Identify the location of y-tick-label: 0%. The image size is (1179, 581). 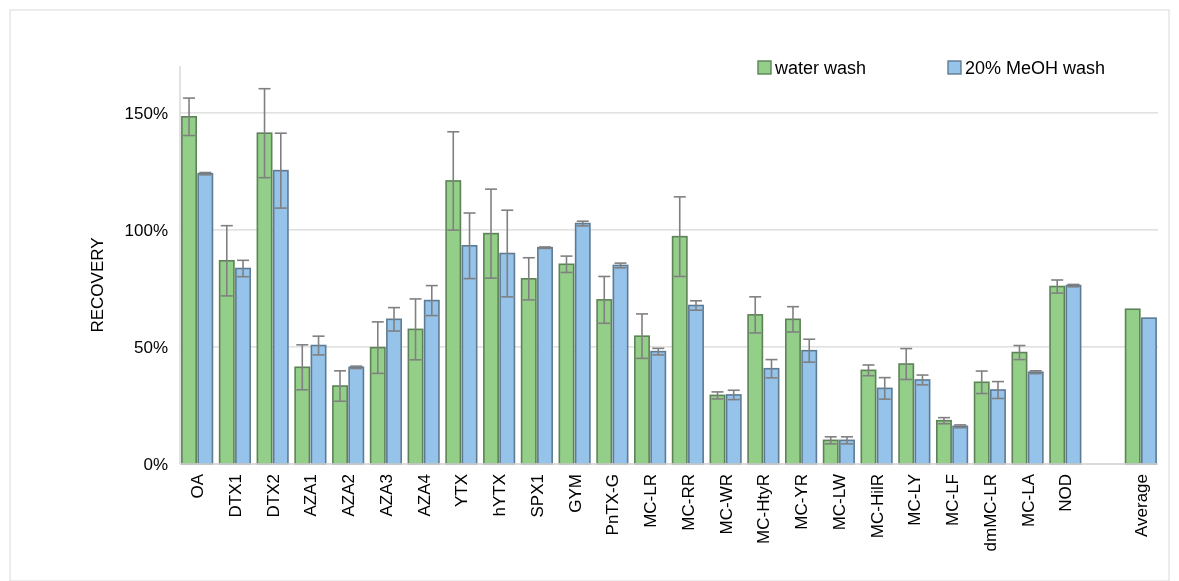
(155, 464).